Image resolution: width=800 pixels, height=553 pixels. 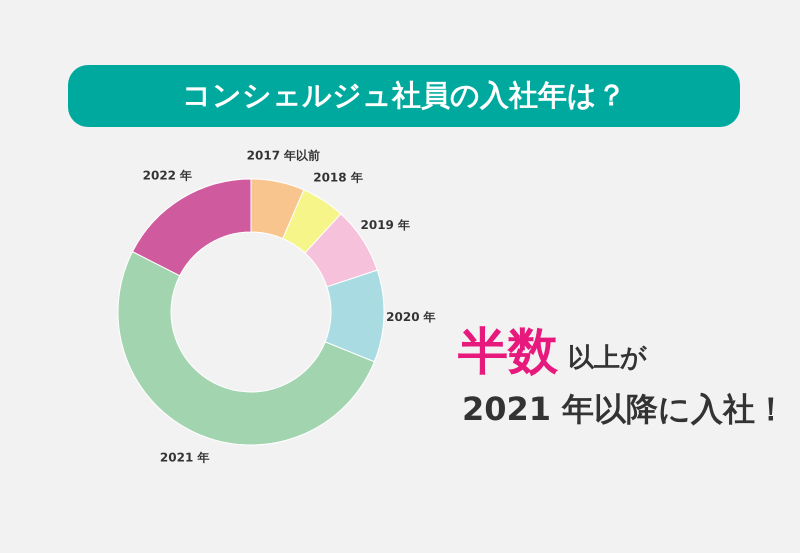 I want to click on slice-label: 2017 年以前, so click(x=283, y=155).